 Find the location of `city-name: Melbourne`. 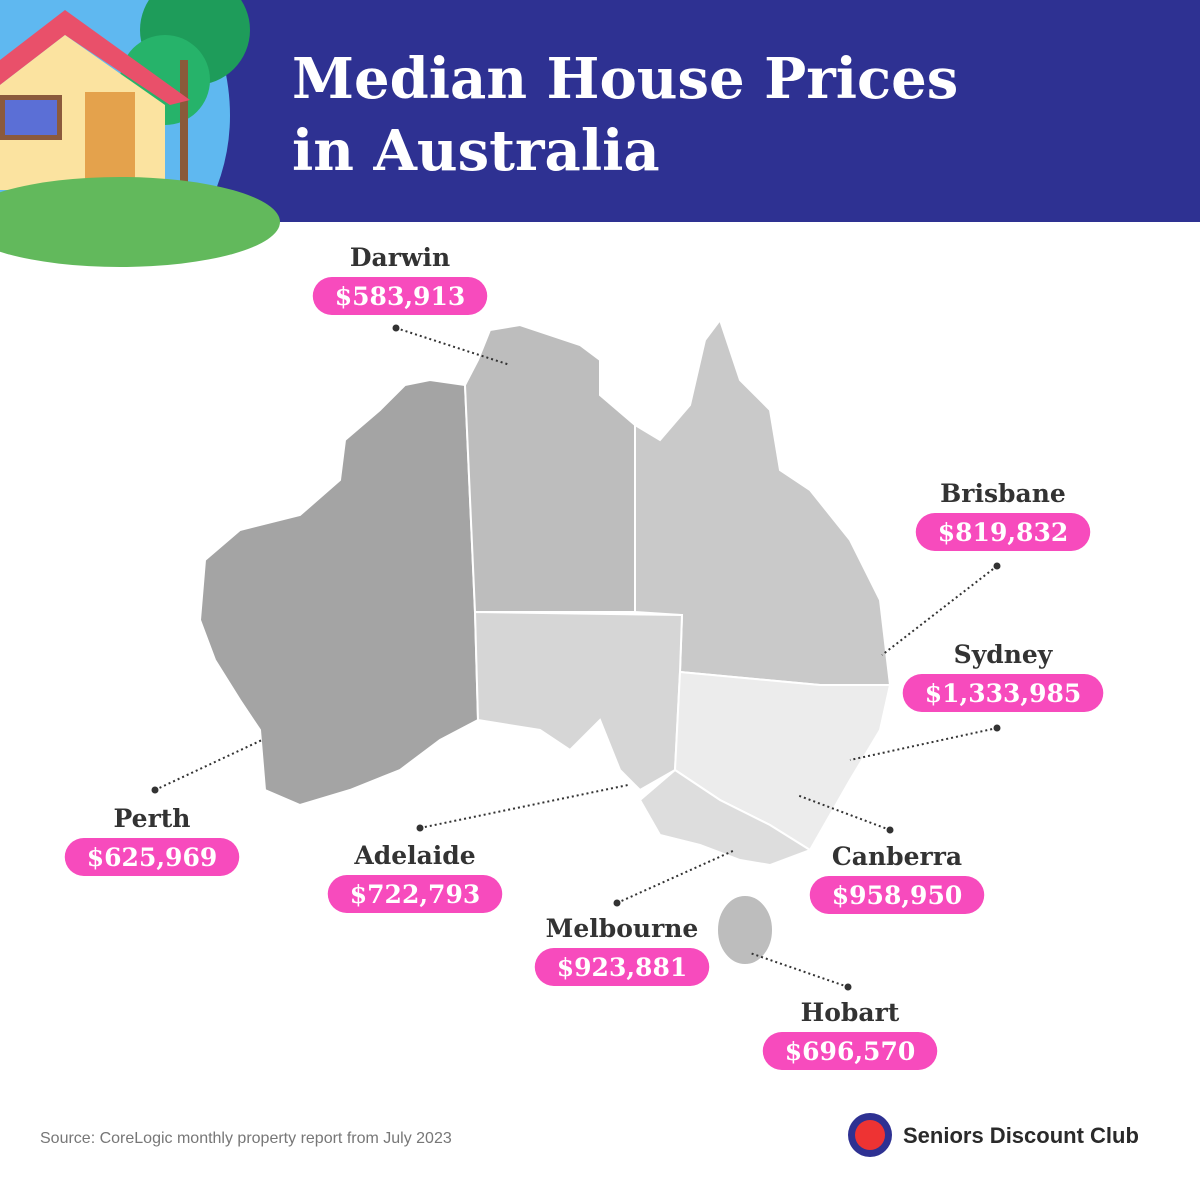

city-name: Melbourne is located at coordinates (622, 928).